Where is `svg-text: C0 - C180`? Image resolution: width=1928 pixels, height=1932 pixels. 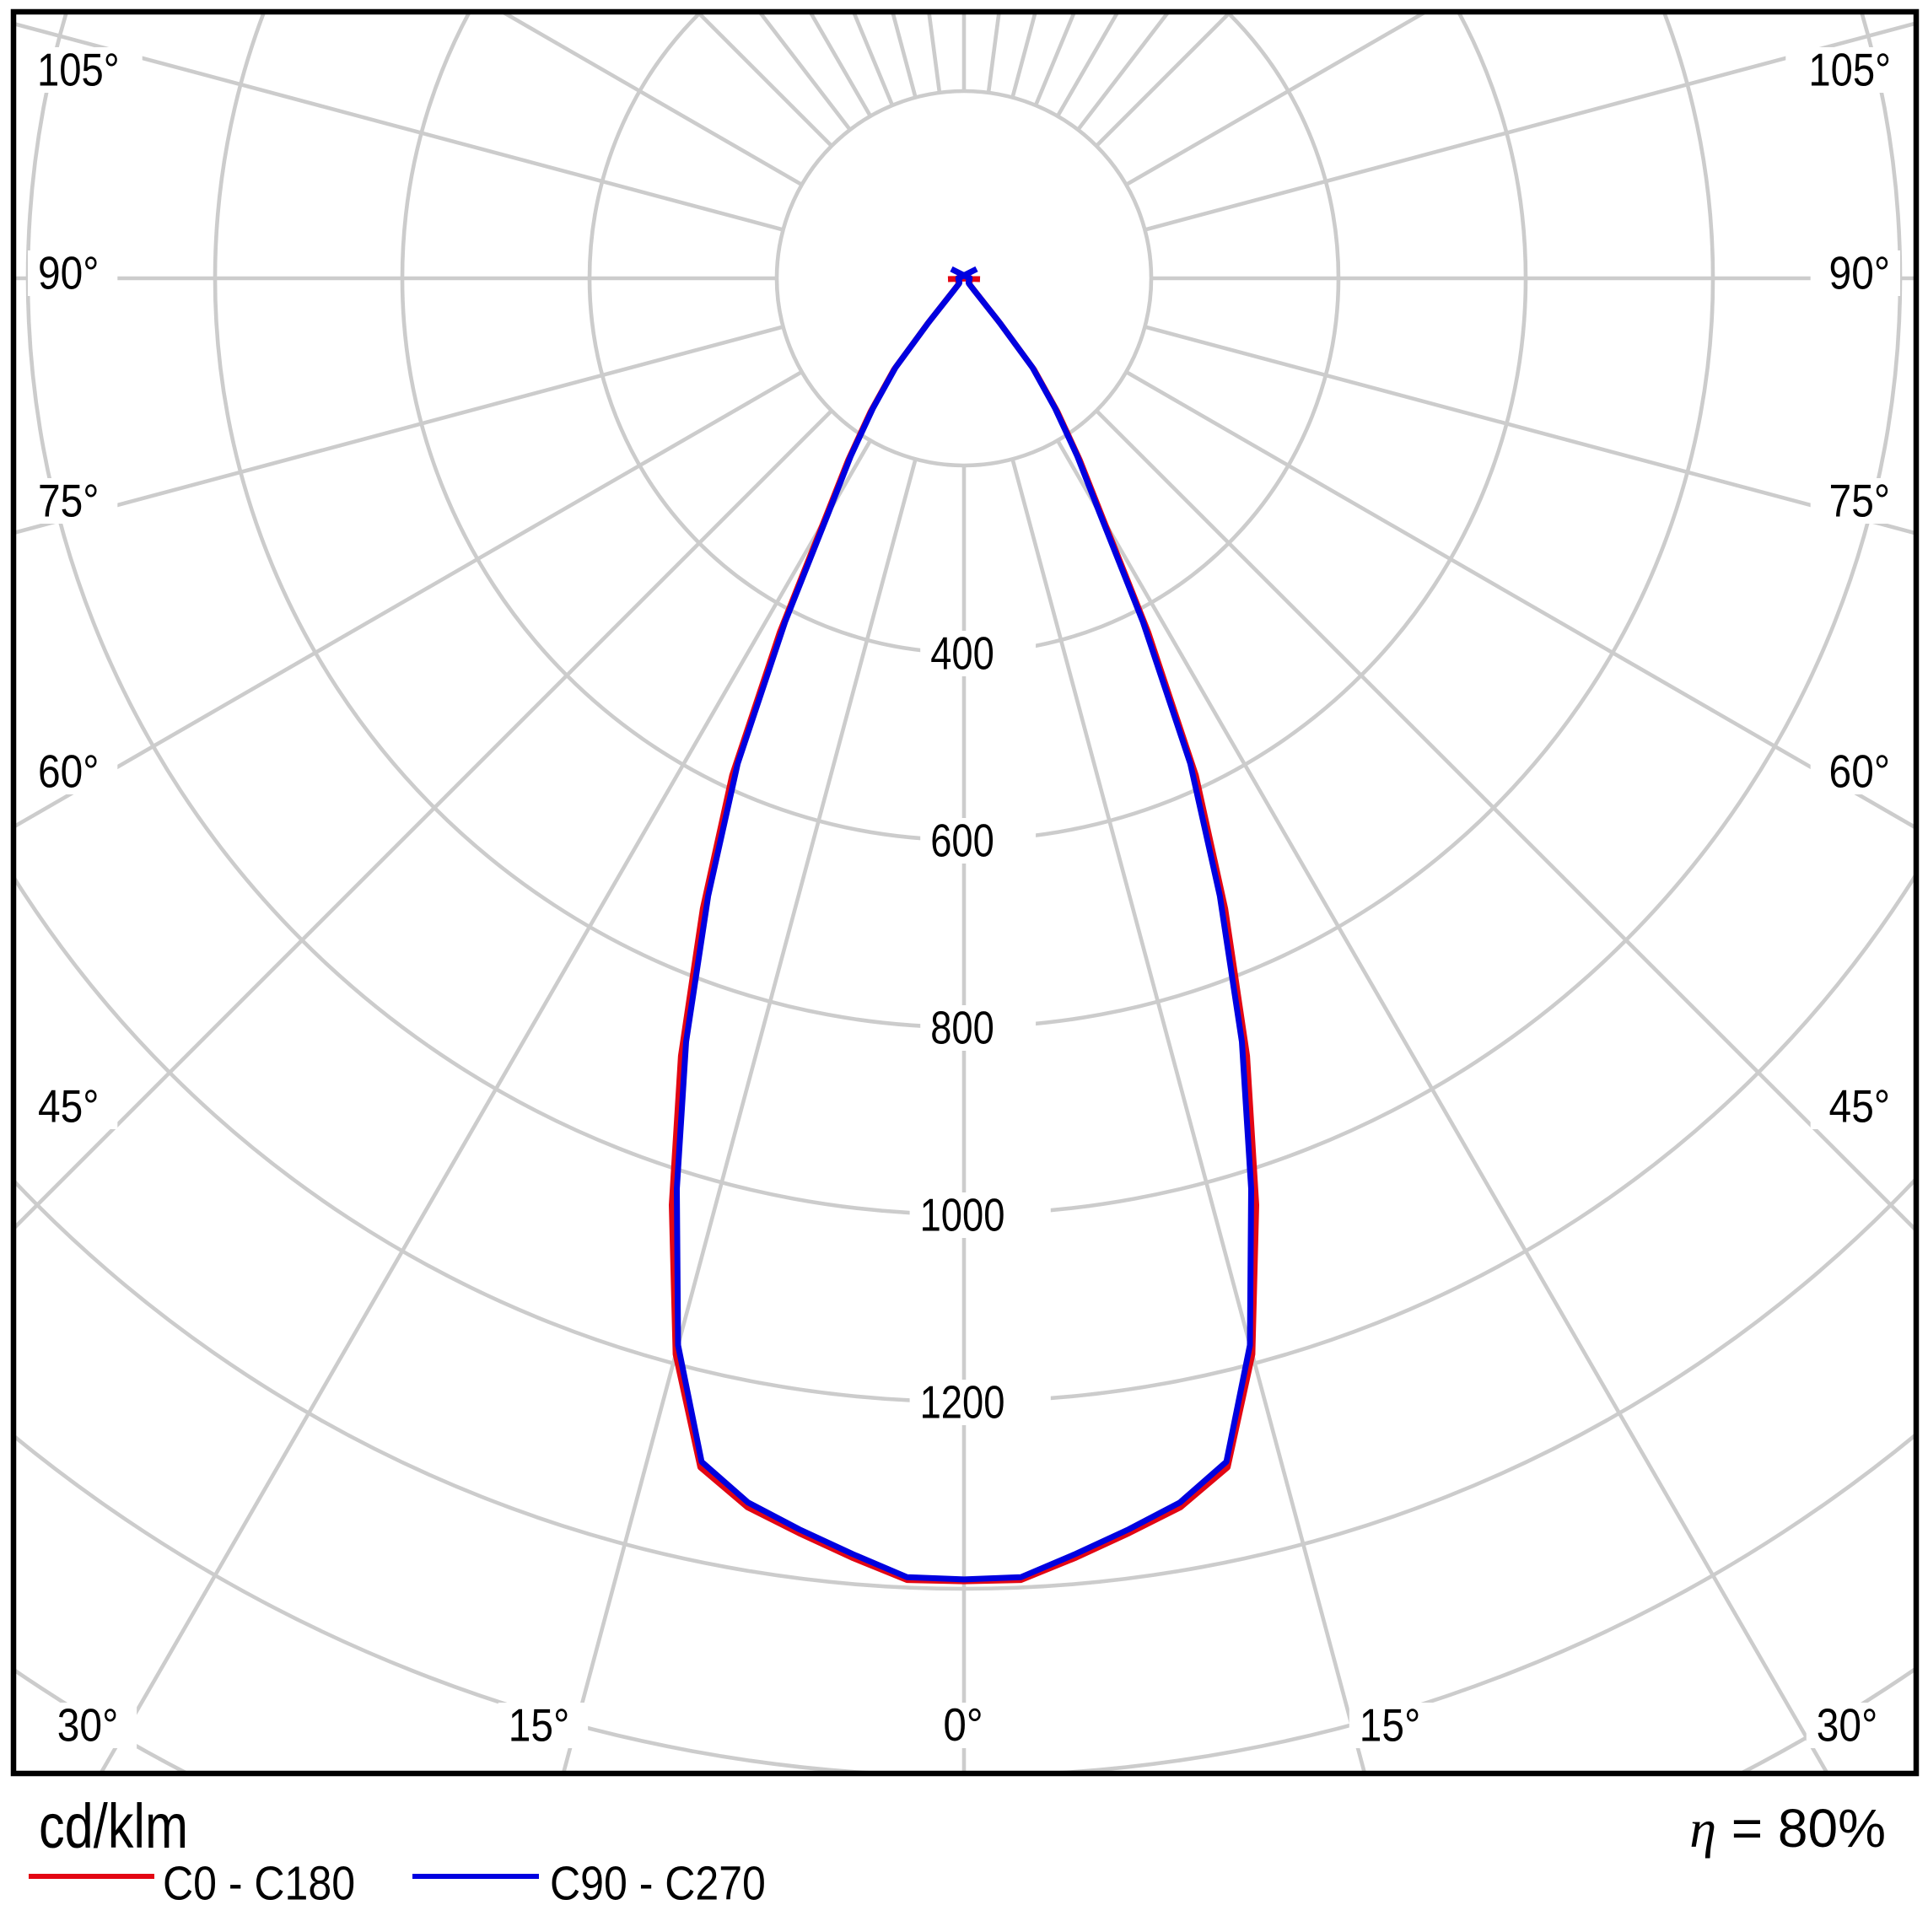
svg-text: C0 - C180 is located at coordinates (259, 1883).